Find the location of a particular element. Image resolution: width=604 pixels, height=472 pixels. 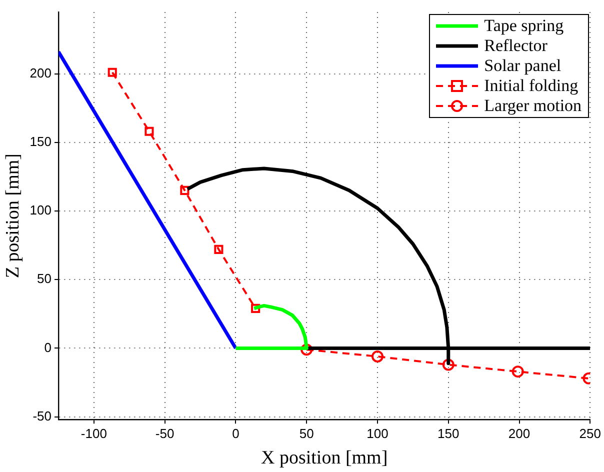

y-tick-label: -50 is located at coordinates (42, 416).